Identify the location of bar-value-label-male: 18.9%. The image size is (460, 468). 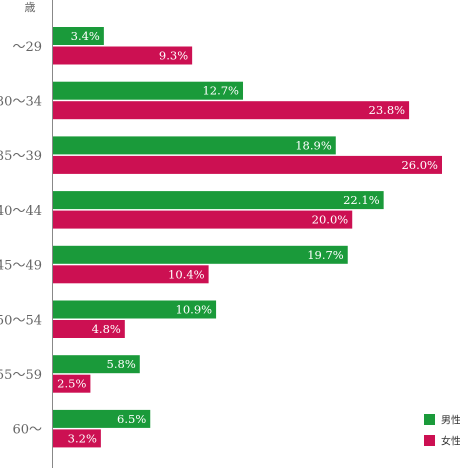
(313, 145).